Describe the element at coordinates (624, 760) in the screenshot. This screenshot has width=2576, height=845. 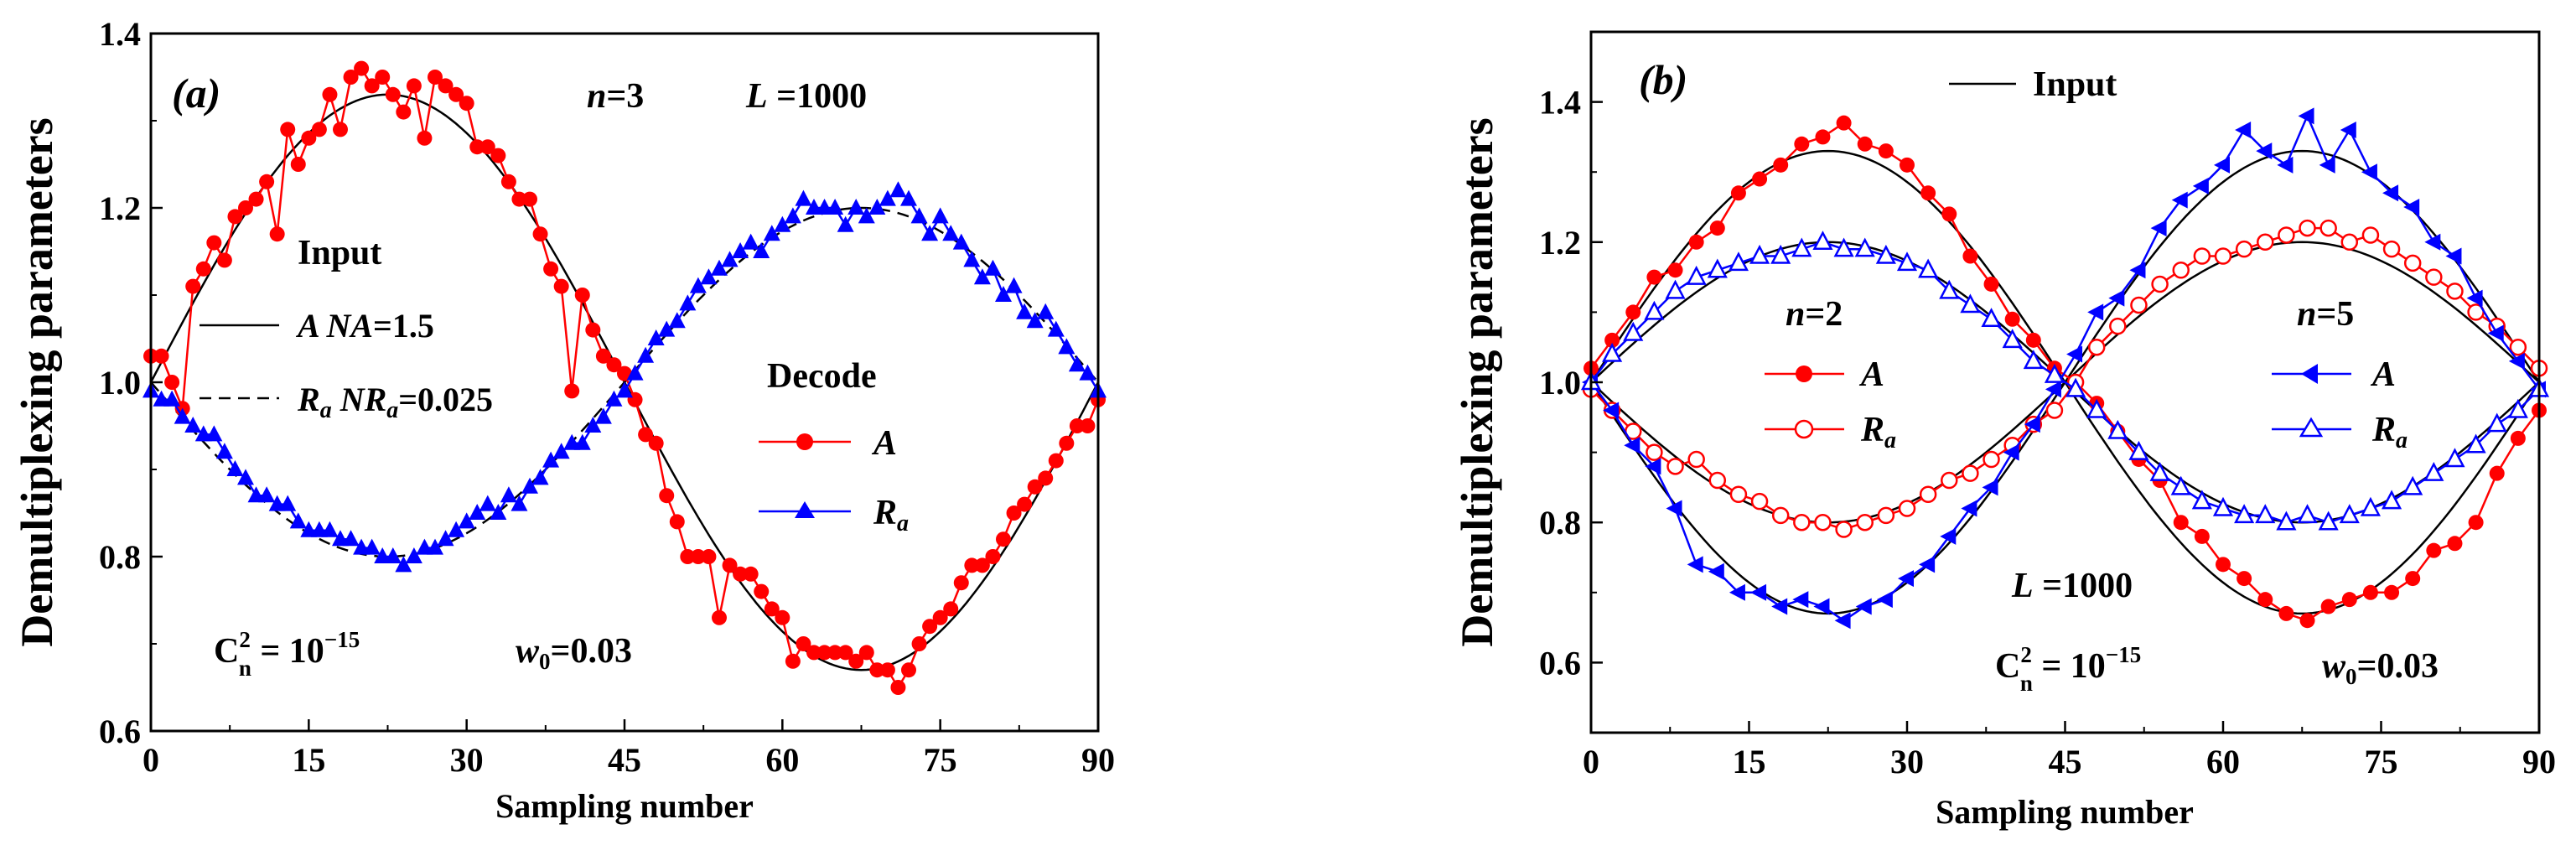
I see `x-tick-label: 45` at that location.